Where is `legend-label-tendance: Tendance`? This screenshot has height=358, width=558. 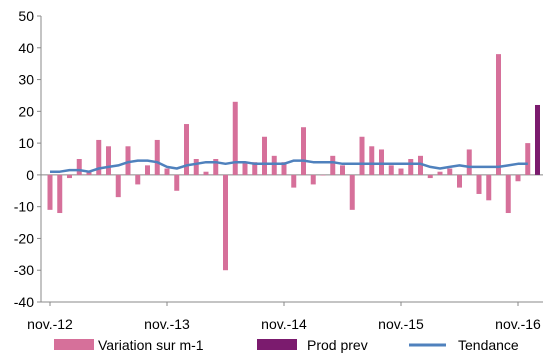
legend-label-tendance: Tendance is located at coordinates (488, 345).